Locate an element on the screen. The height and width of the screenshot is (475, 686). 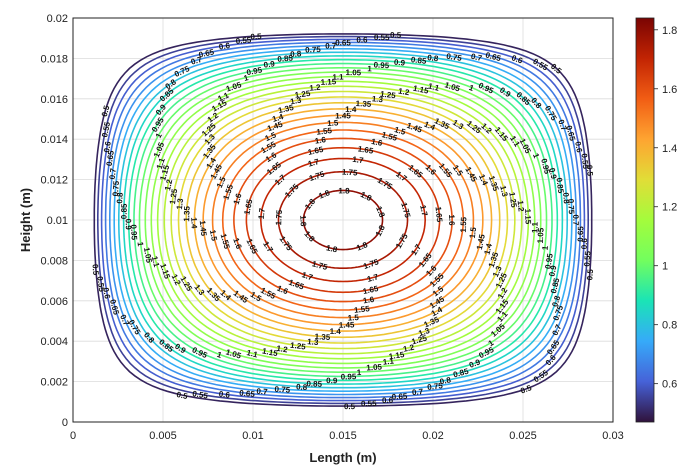
x-tick-layer: 0 0.005 0.01 0.015 0.02 0.025 0.03 is located at coordinates (347, 436).